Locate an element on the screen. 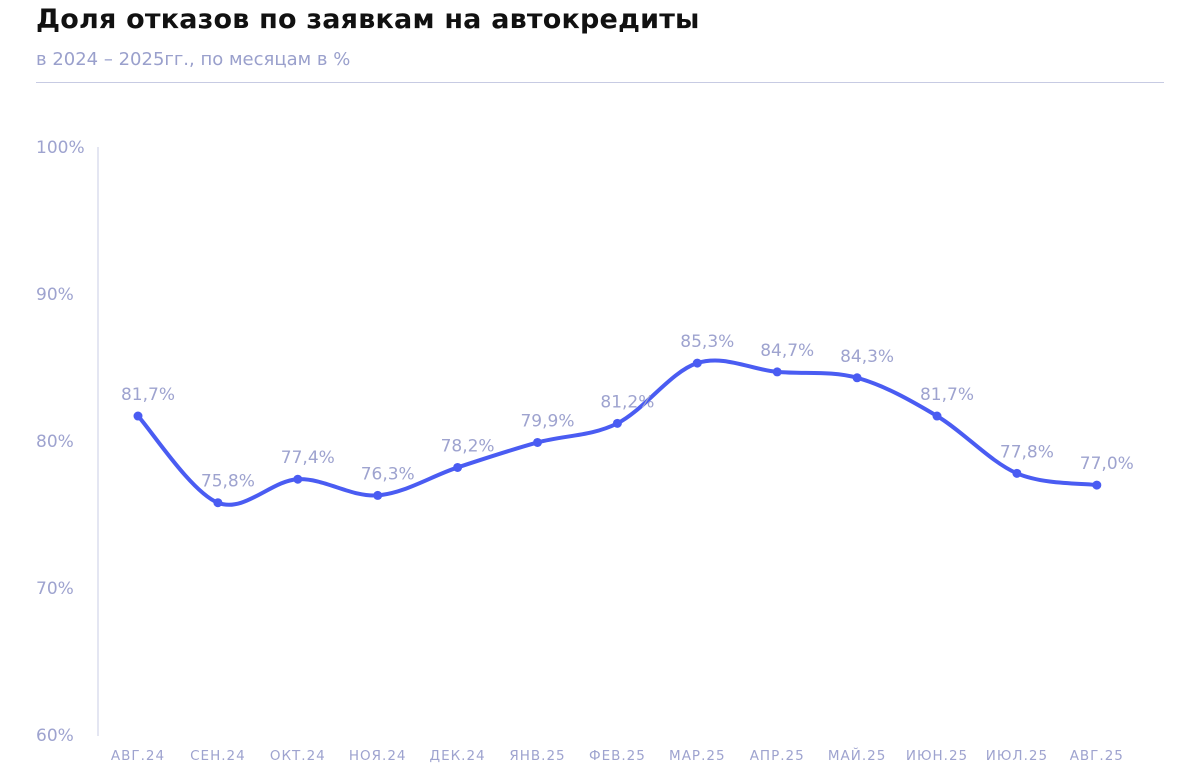  x-tick-label: ОКТ.24 is located at coordinates (298, 756).